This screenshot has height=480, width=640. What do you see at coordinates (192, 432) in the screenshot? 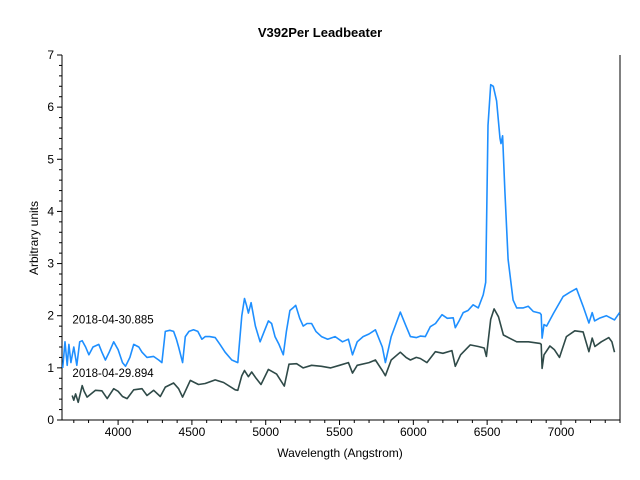
I see `x-tick-label: 4500` at bounding box center [192, 432].